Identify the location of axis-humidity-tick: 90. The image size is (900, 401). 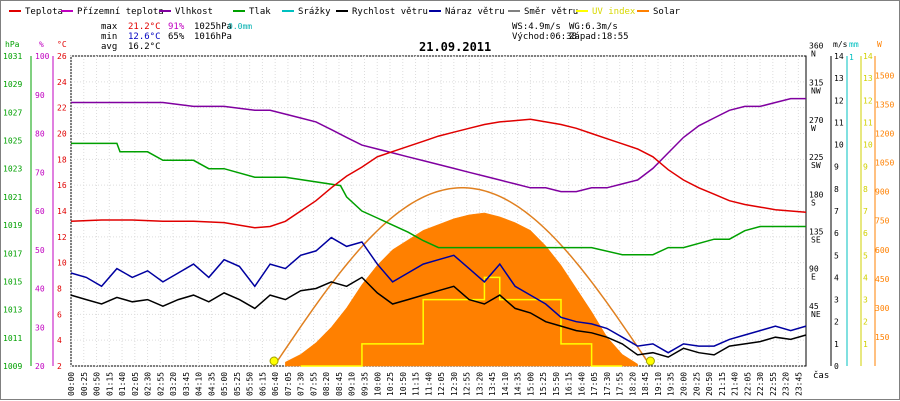
(40, 95).